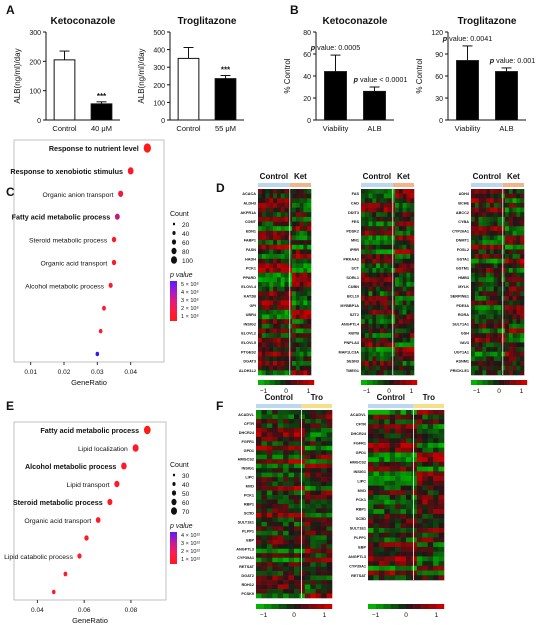  Describe the element at coordinates (186, 252) in the screenshot. I see `count-legend-label: 80` at that location.